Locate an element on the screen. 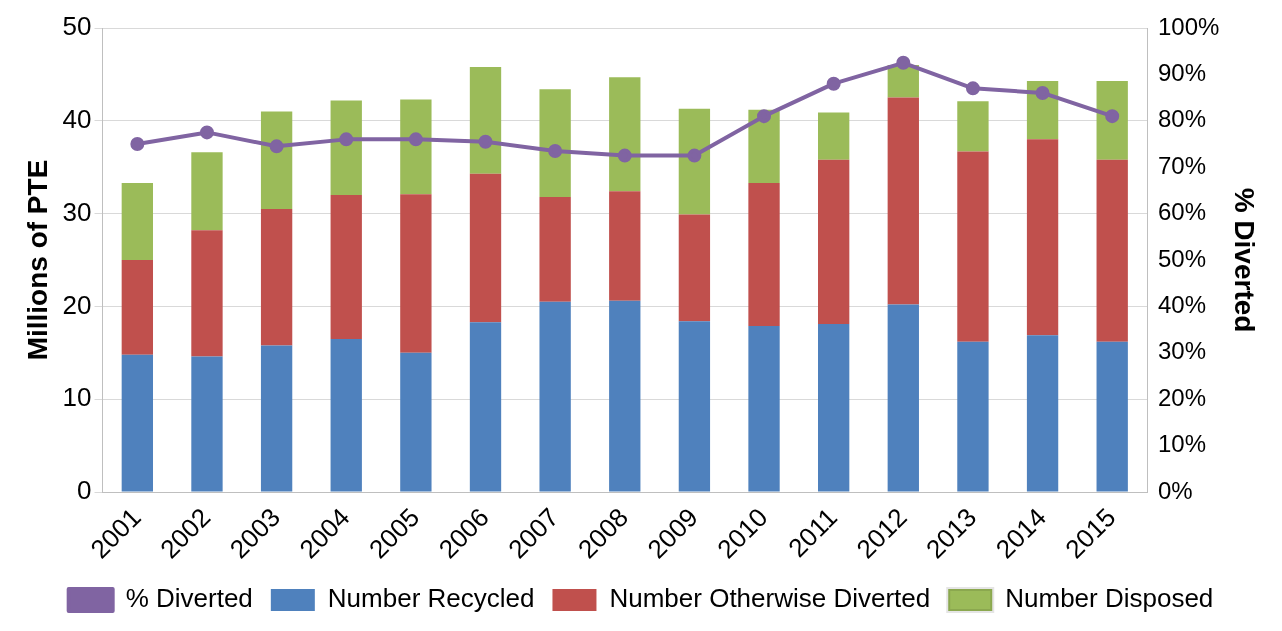 The height and width of the screenshot is (631, 1282). y2-tick-label: 90% is located at coordinates (1182, 73).